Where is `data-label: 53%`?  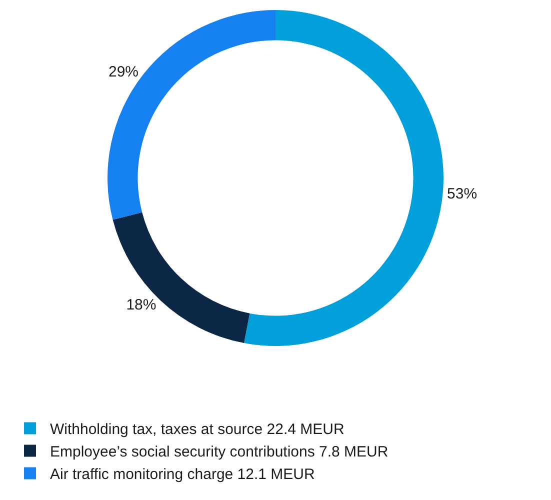 data-label: 53% is located at coordinates (462, 193).